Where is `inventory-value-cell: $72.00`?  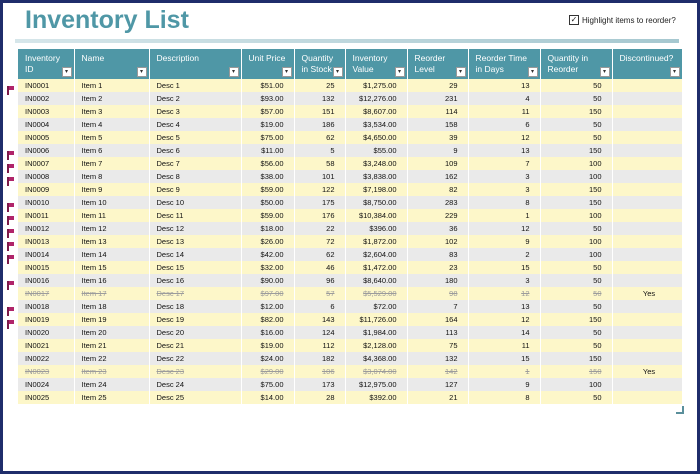
inventory-value-cell: $72.00 is located at coordinates (376, 306).